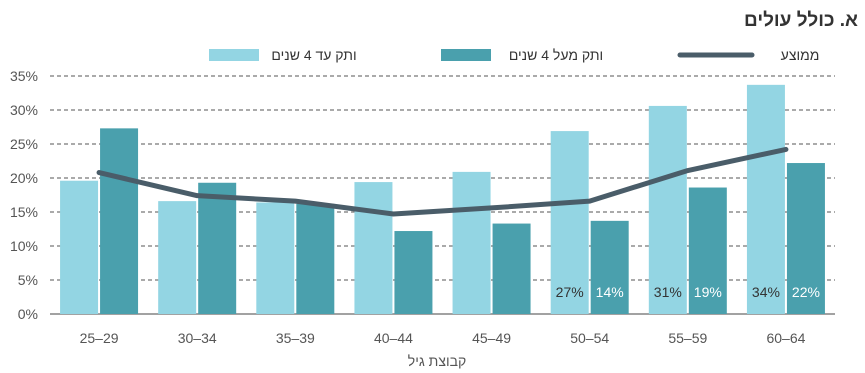 This screenshot has height=373, width=865. What do you see at coordinates (28, 280) in the screenshot?
I see `y-tick-label: 5%` at bounding box center [28, 280].